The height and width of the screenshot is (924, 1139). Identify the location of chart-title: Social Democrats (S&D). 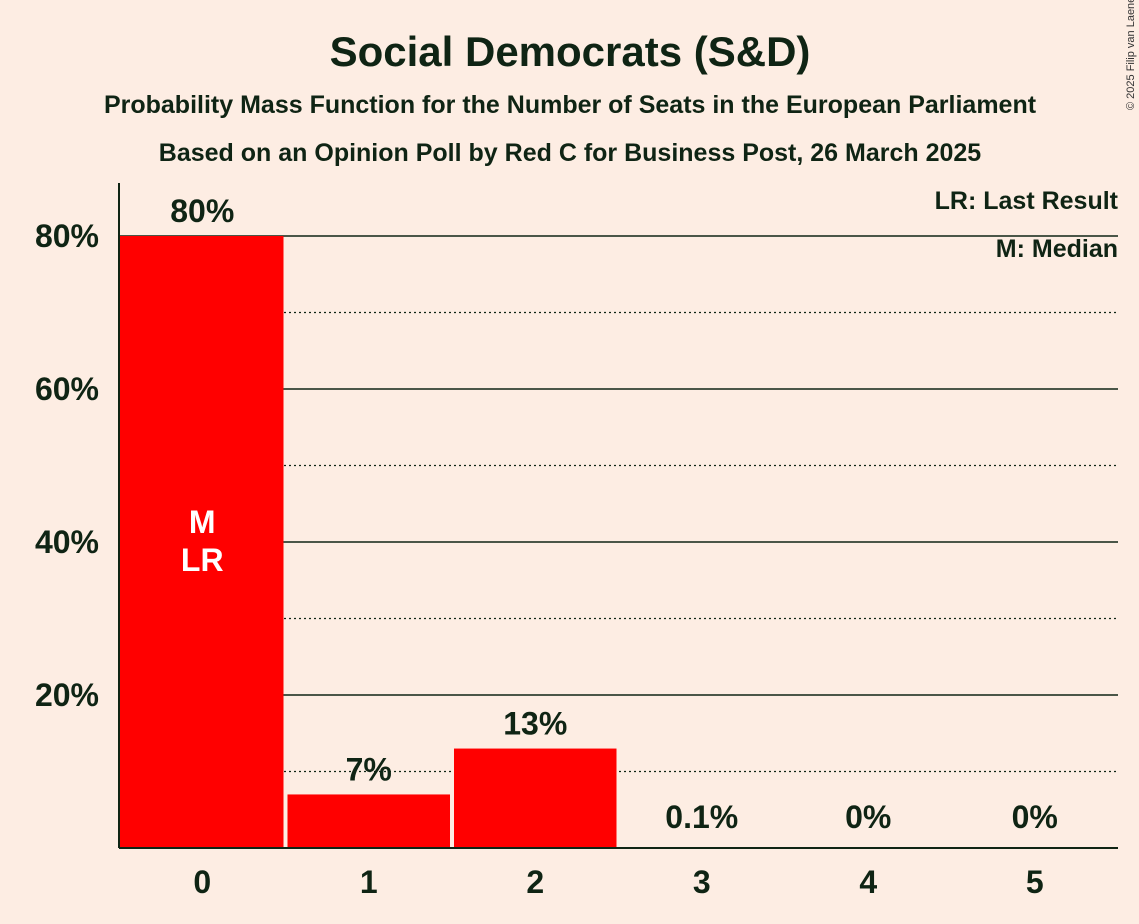
(570, 51).